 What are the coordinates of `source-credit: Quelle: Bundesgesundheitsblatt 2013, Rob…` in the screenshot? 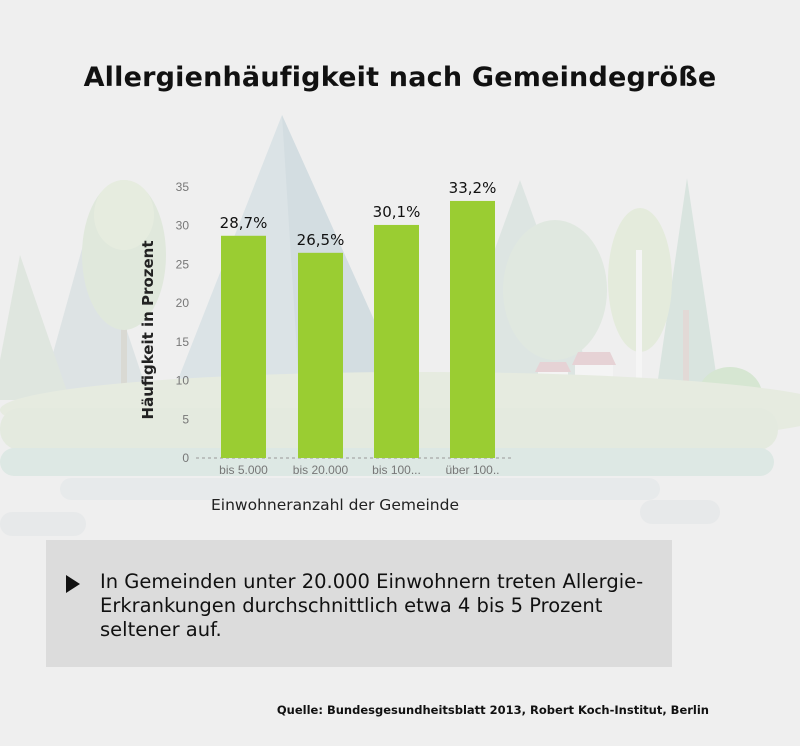 It's located at (492, 710).